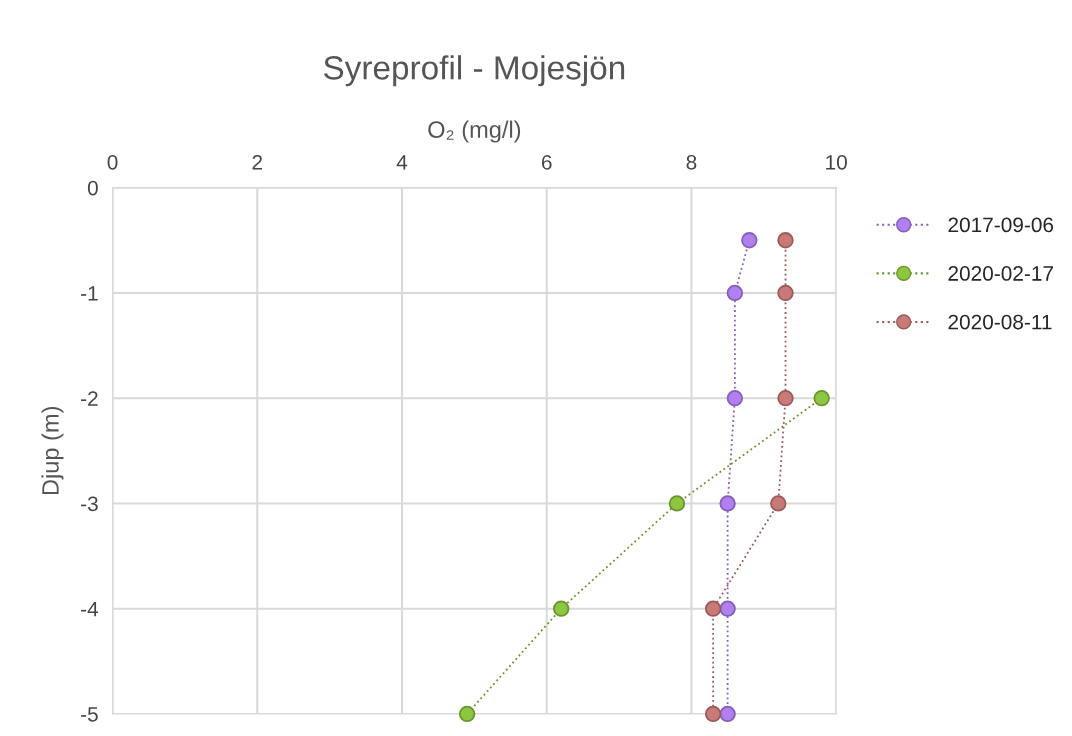 This screenshot has height=736, width=1072. What do you see at coordinates (1000, 273) in the screenshot?
I see `legend-label: 2020-02-17` at bounding box center [1000, 273].